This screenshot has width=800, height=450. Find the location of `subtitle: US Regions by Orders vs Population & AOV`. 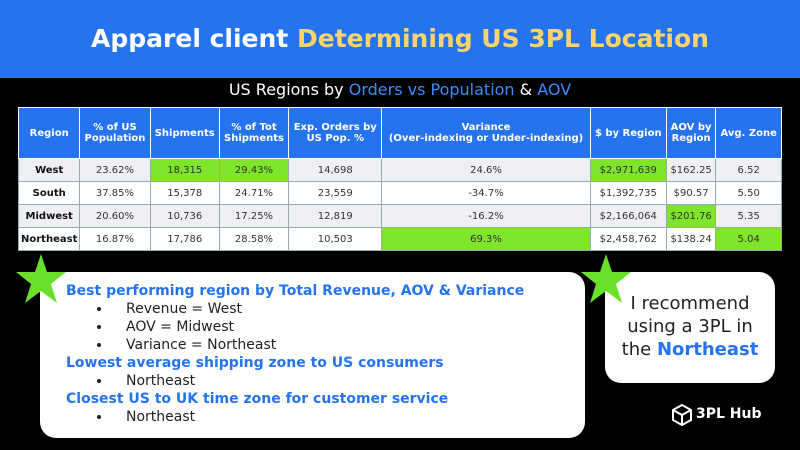

subtitle: US Regions by Orders vs Population & AOV is located at coordinates (400, 89).